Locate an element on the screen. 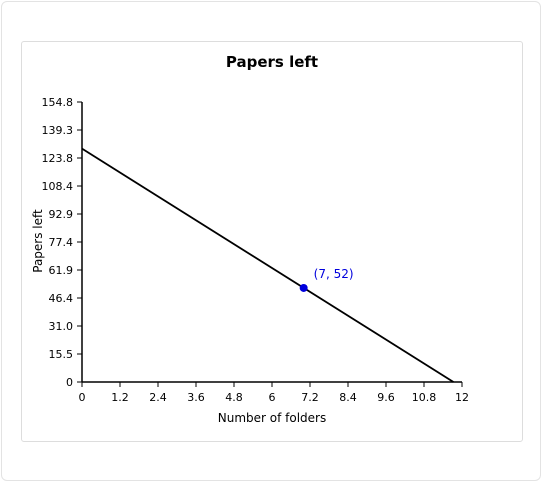 The width and height of the screenshot is (544, 484). x-tick-label: 4.8 is located at coordinates (234, 397).